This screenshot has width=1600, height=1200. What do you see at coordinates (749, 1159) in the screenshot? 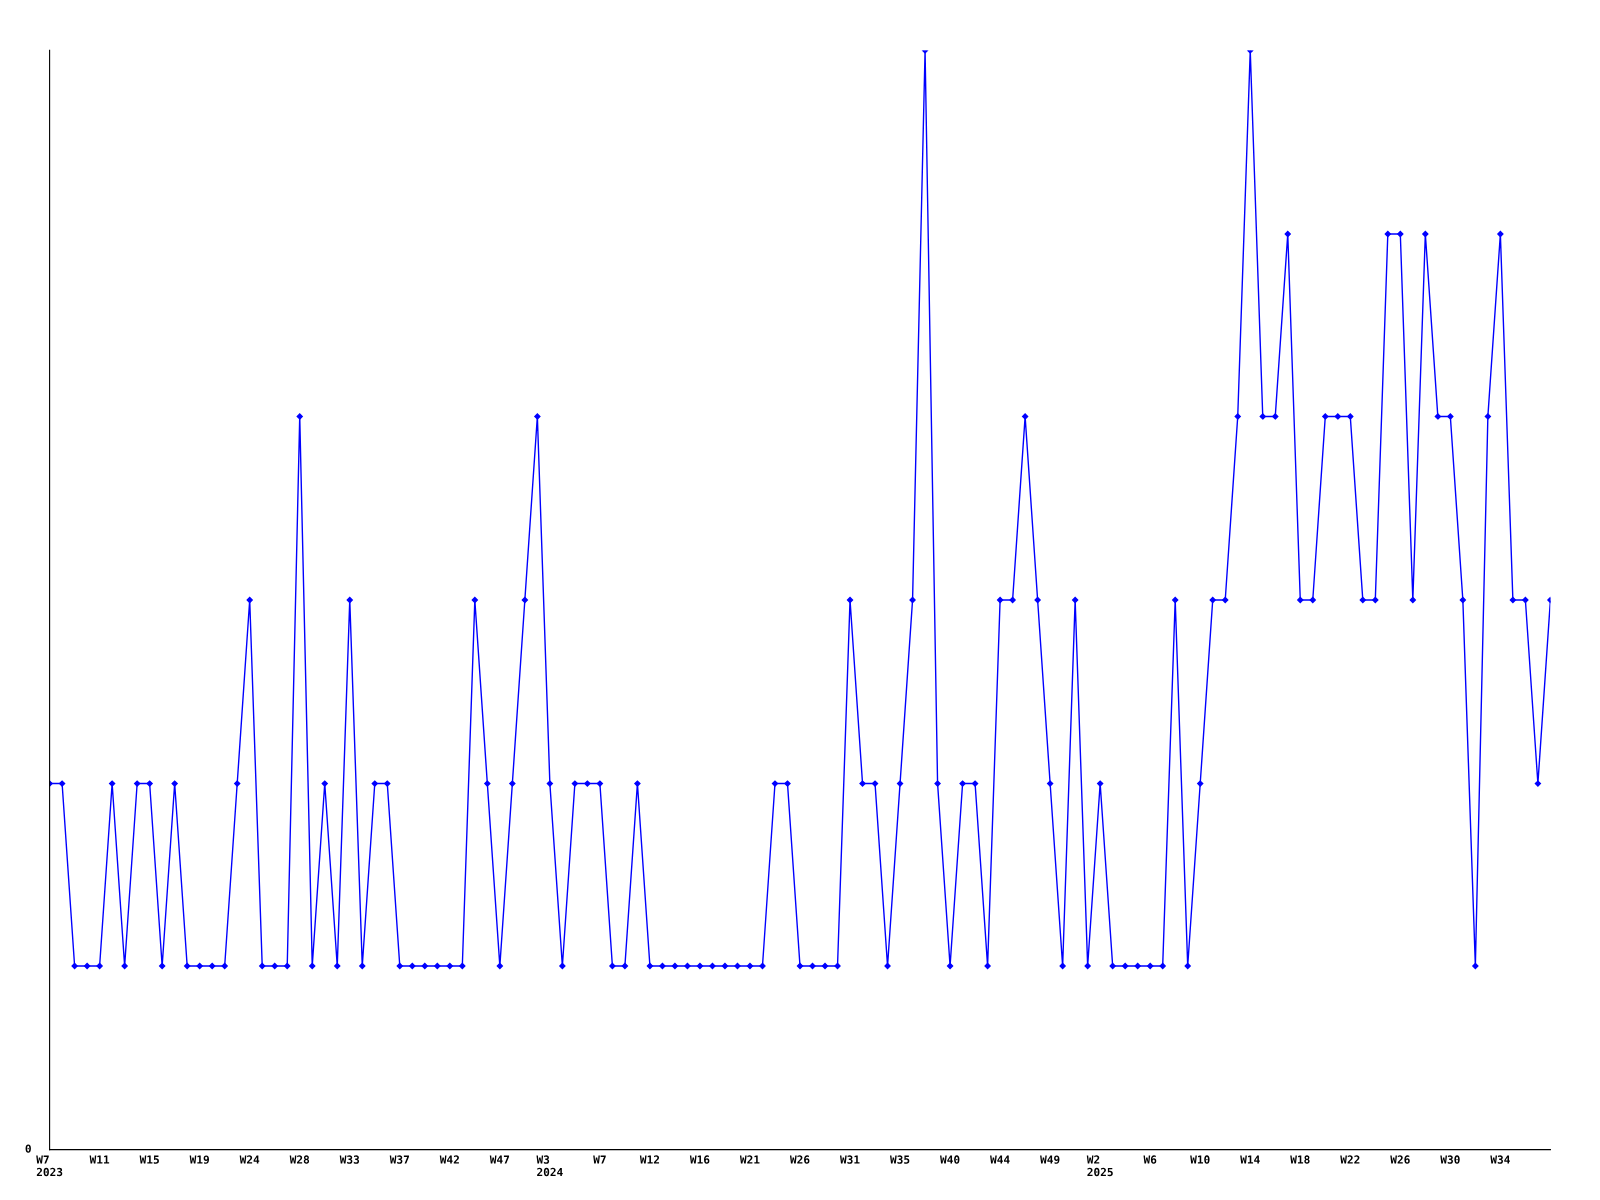
I see `x-tick-label: W21` at bounding box center [749, 1159].